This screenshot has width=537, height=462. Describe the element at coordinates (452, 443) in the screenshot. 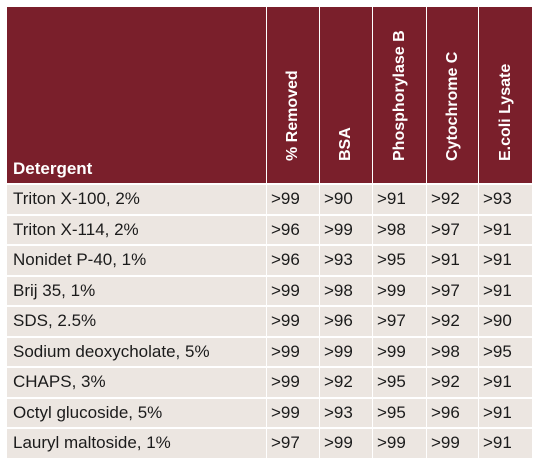

I see `cell-cytochrome-c: >99` at that location.